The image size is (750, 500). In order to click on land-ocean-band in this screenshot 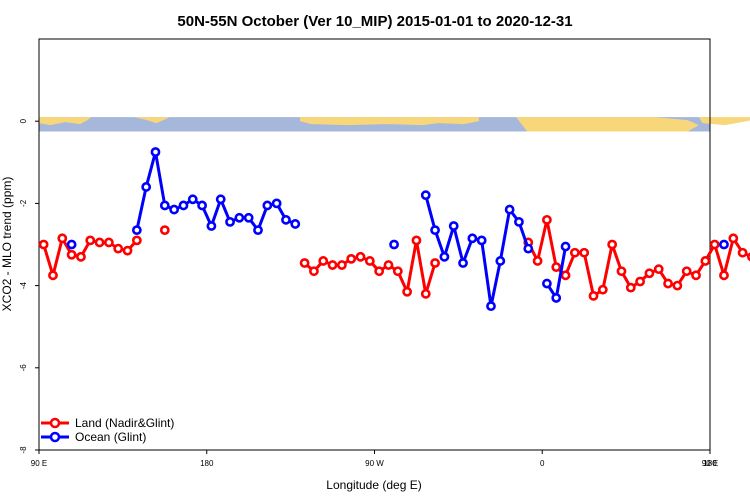, I will do `click(394, 124)`.